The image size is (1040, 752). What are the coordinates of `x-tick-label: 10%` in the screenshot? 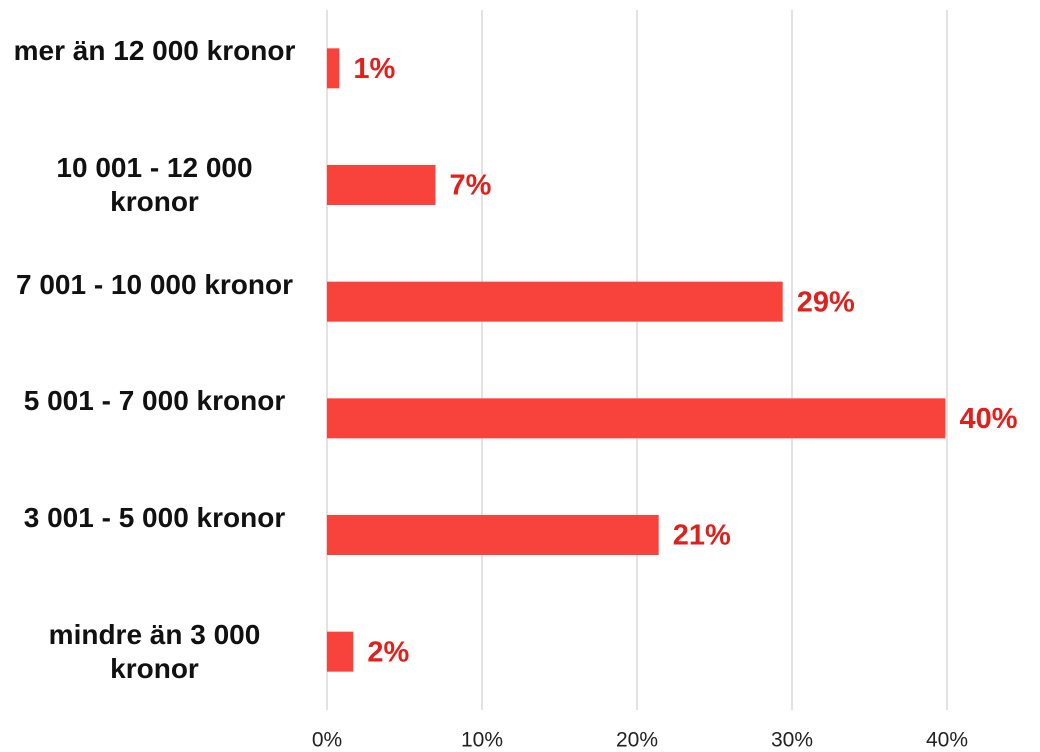 It's located at (482, 740).